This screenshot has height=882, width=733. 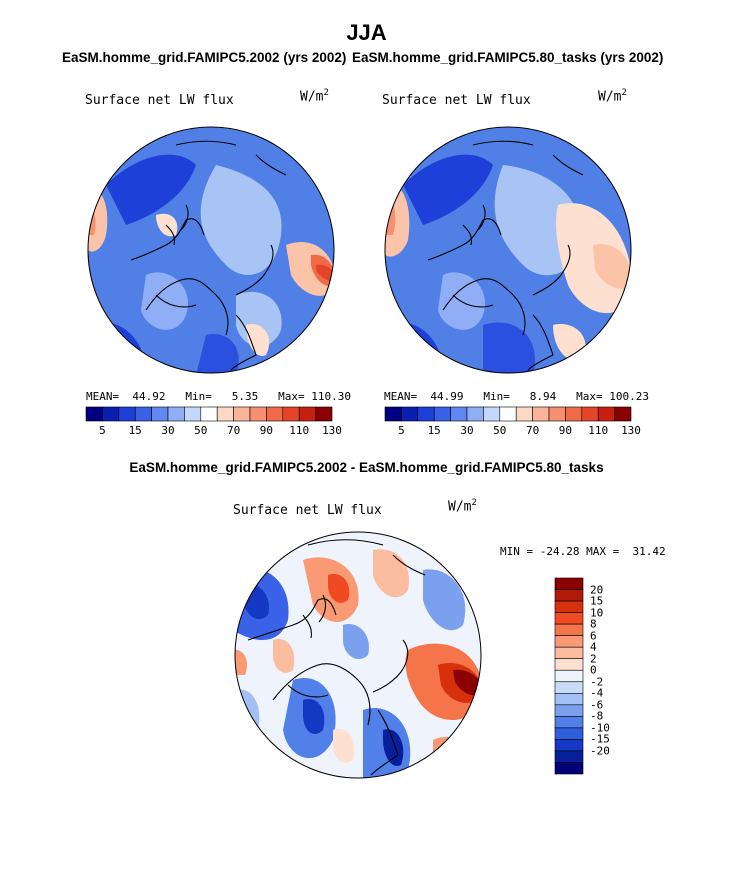 I want to click on right-colorbar, so click(x=508, y=414).